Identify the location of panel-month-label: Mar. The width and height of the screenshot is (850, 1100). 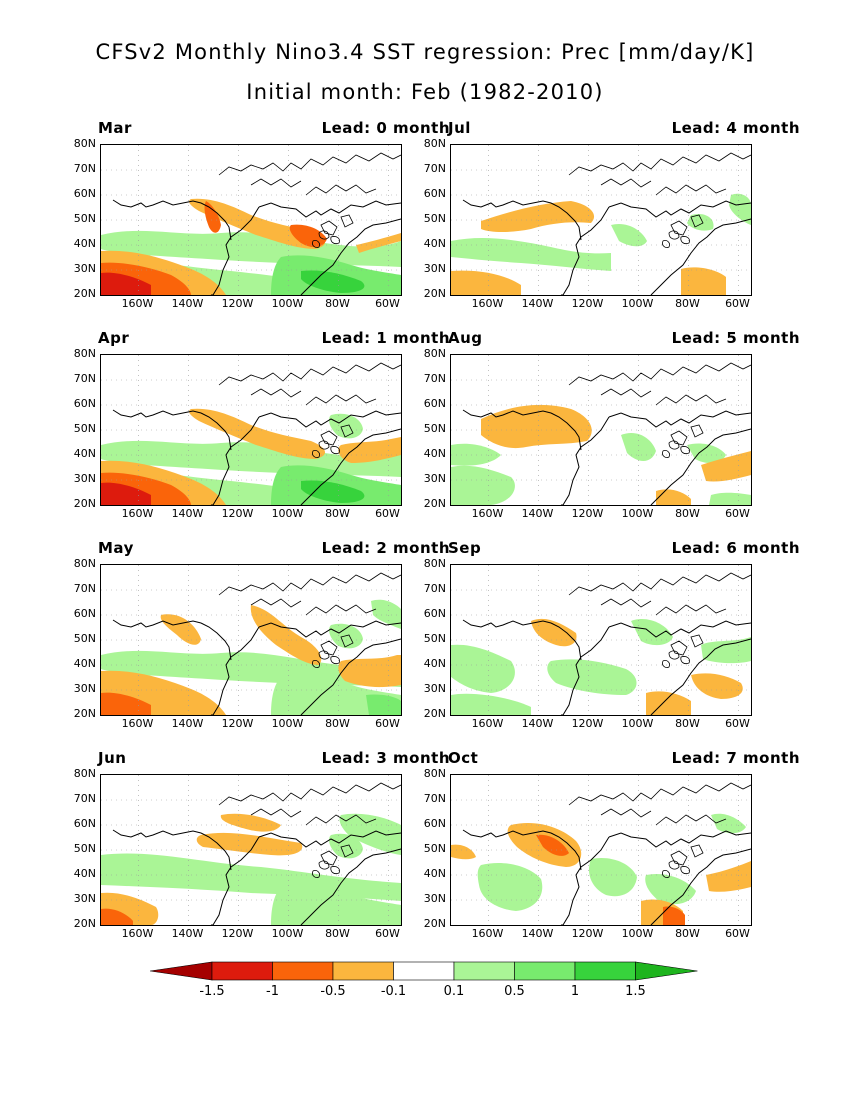
(115, 128).